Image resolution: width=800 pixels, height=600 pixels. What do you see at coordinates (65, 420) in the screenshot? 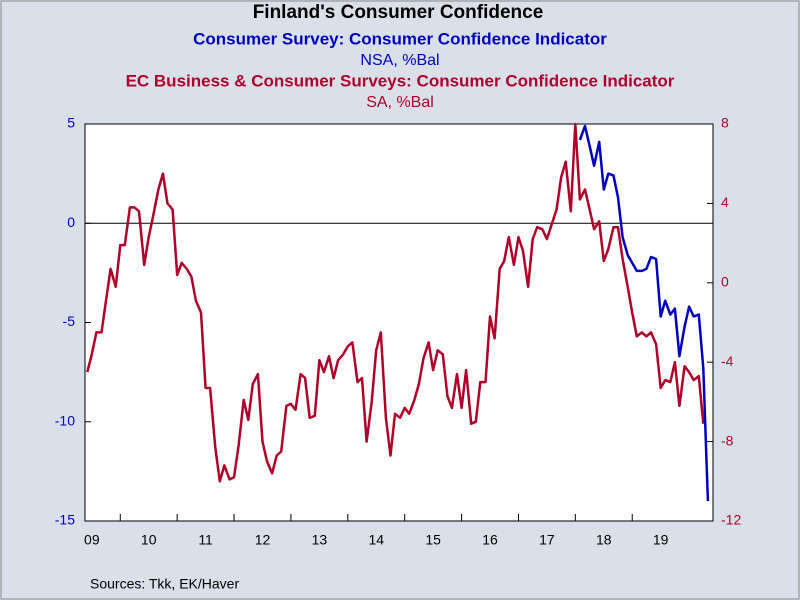
I see `y-tick-label: -10` at bounding box center [65, 420].